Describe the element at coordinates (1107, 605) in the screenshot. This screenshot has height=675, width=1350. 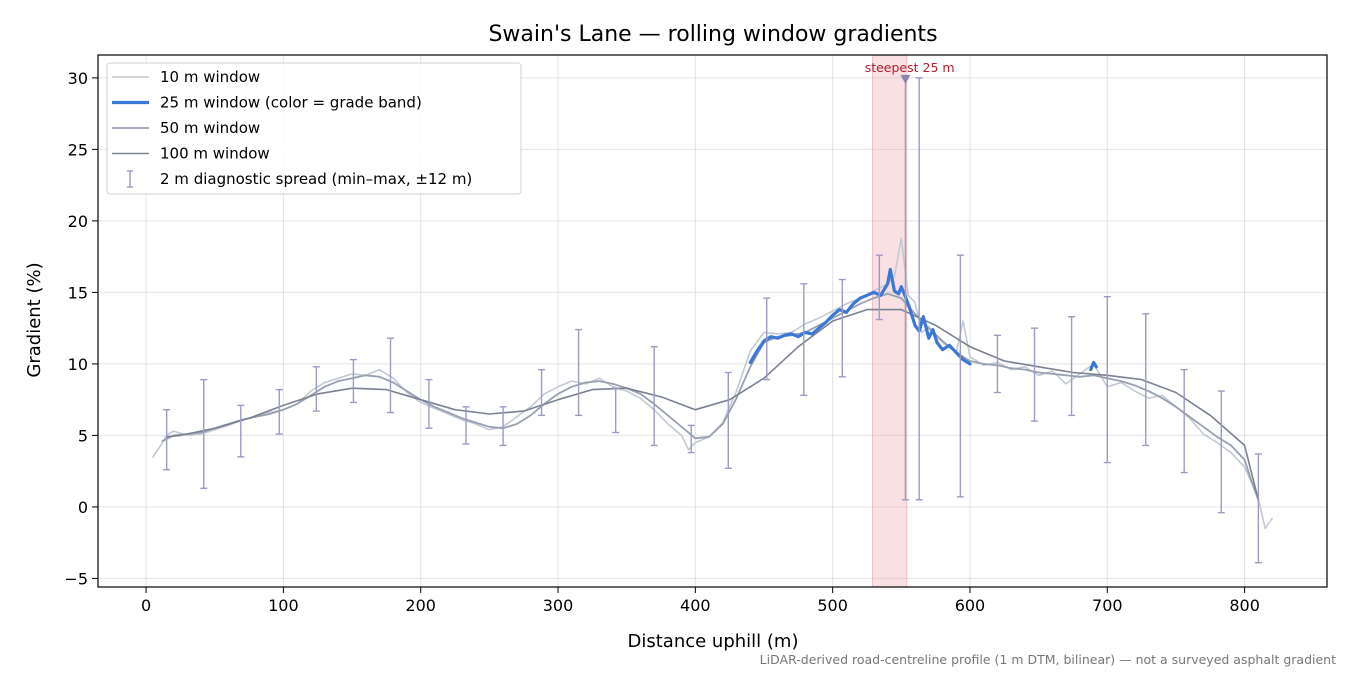
I see `x-tick-label: 700` at that location.